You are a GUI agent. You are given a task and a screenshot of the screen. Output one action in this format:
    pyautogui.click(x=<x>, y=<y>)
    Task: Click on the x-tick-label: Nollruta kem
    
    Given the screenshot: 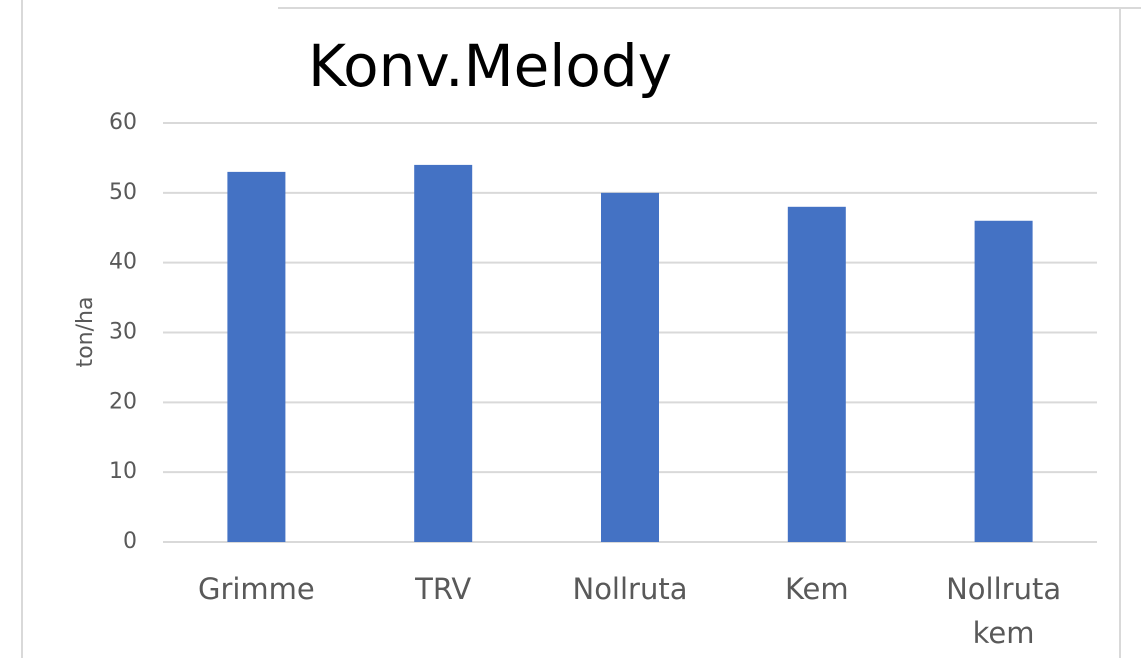 What is the action you would take?
    pyautogui.click(x=1004, y=611)
    